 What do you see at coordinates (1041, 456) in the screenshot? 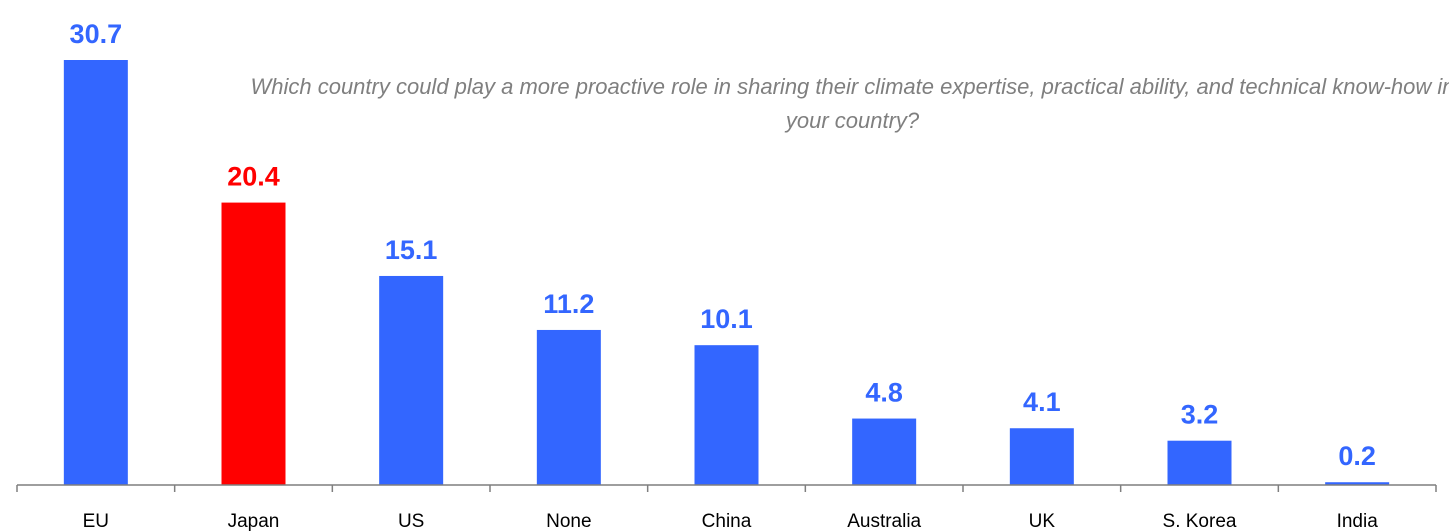
I see `bar-uk` at bounding box center [1041, 456].